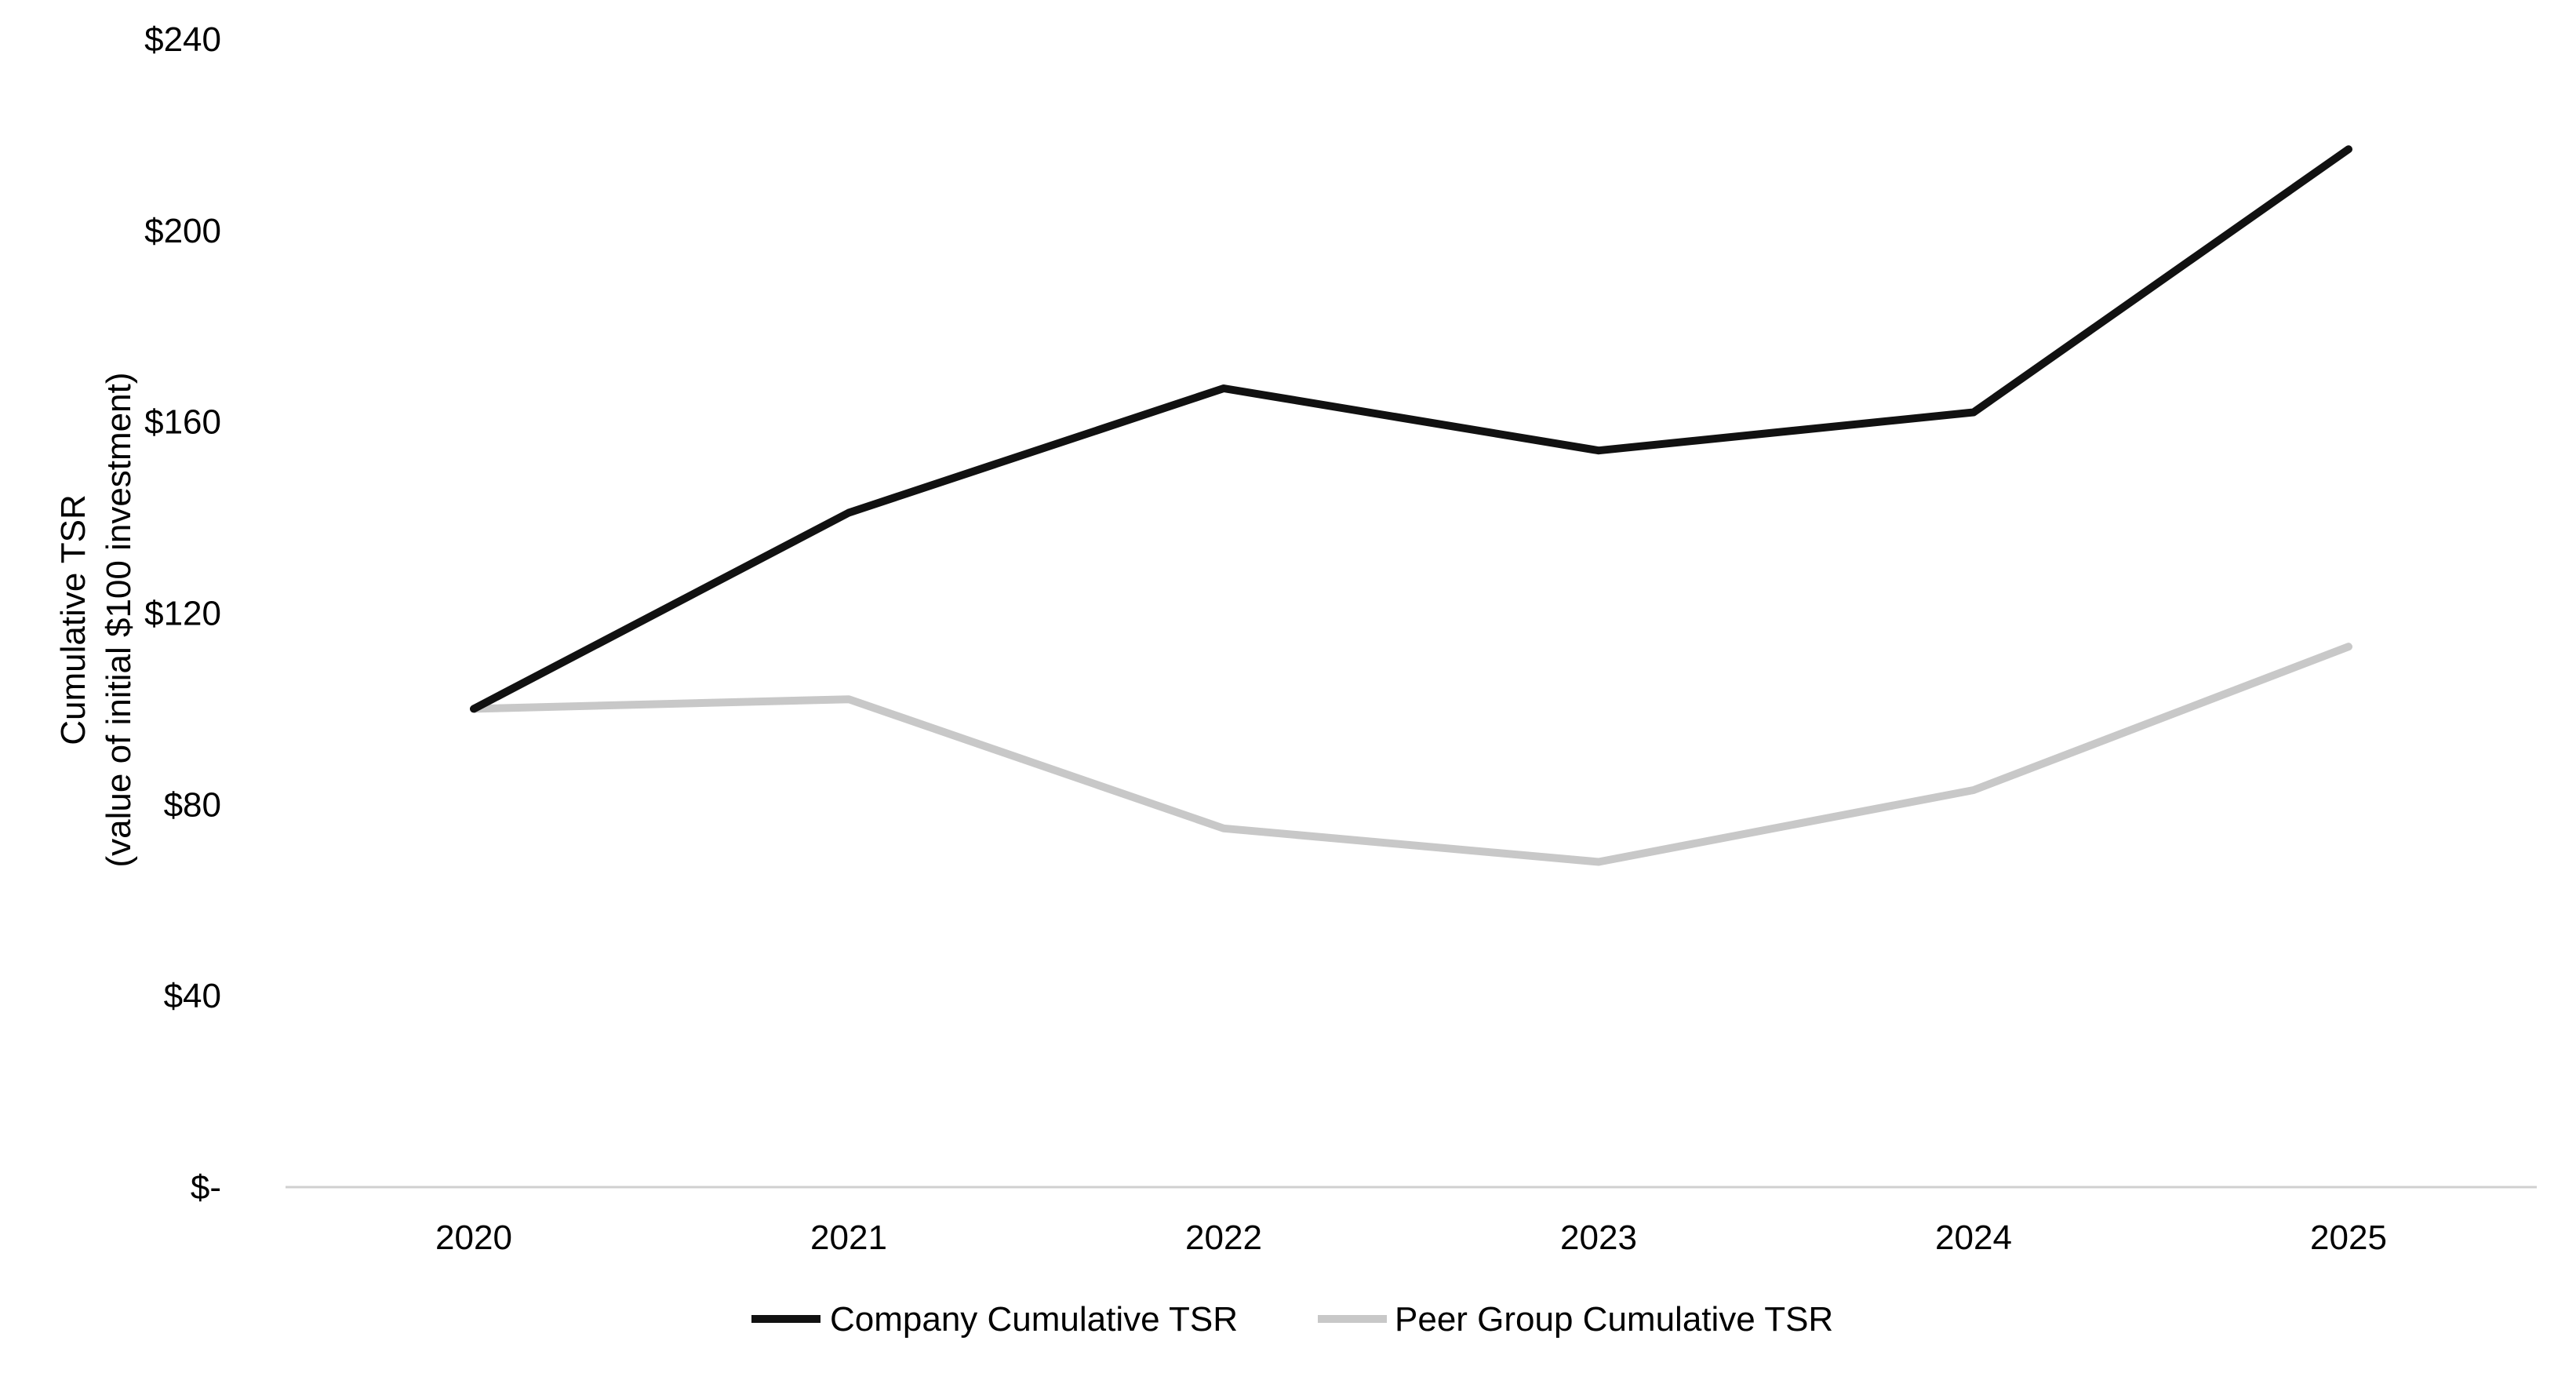  What do you see at coordinates (1034, 1319) in the screenshot?
I see `legend-label: Company Cumulative TSR` at bounding box center [1034, 1319].